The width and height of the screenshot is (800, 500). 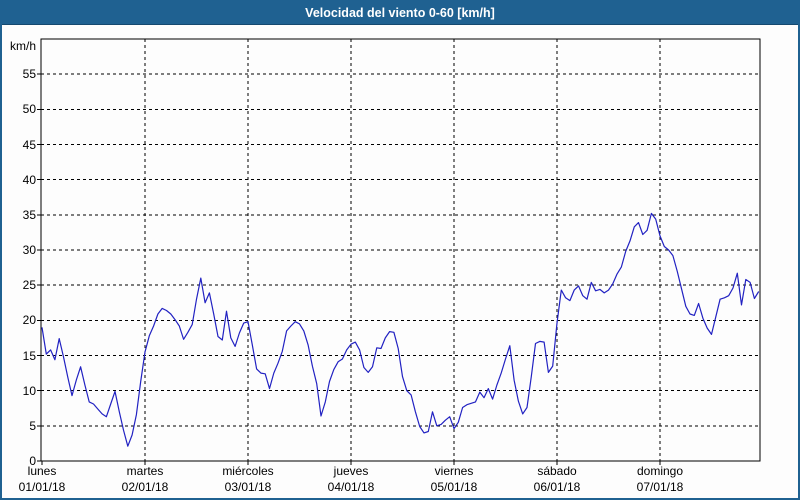 What do you see at coordinates (145, 471) in the screenshot?
I see `x-day-name-label: martes` at bounding box center [145, 471].